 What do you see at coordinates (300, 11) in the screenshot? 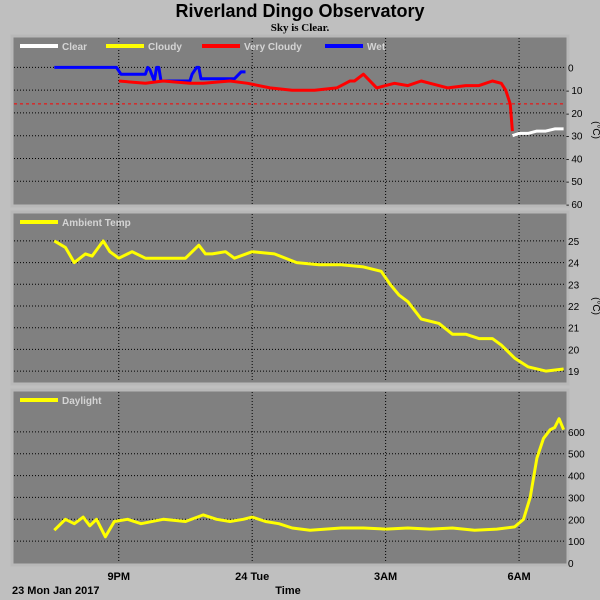
I see `chart-title: Riverland Dingo Observatory` at bounding box center [300, 11].